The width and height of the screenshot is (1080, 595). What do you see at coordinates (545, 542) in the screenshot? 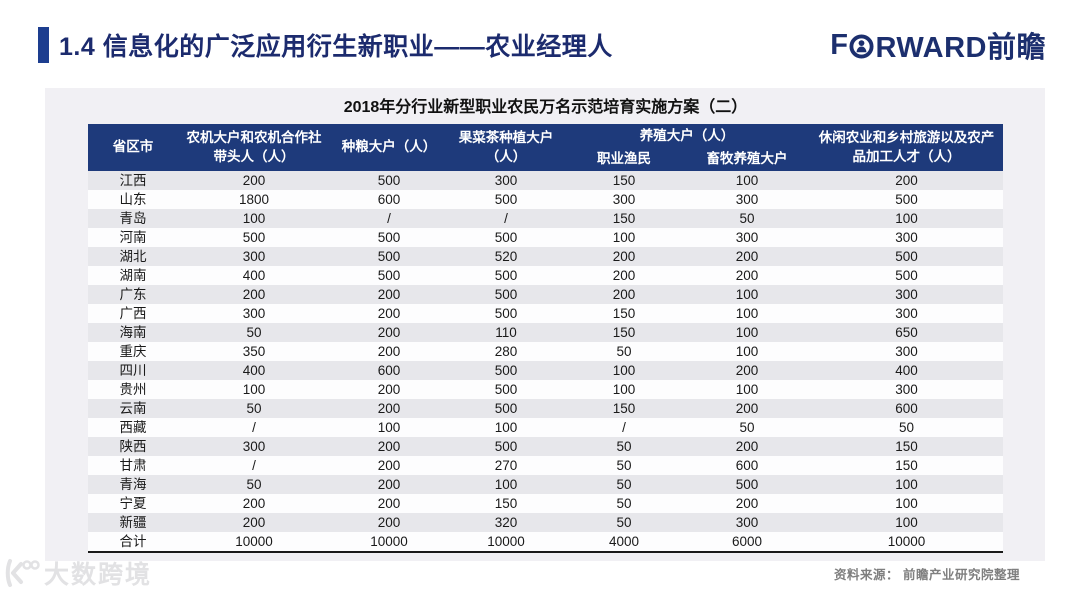
I see `table-total-row: 合计 10000 10000 10000 4000 6000 10000` at bounding box center [545, 542].